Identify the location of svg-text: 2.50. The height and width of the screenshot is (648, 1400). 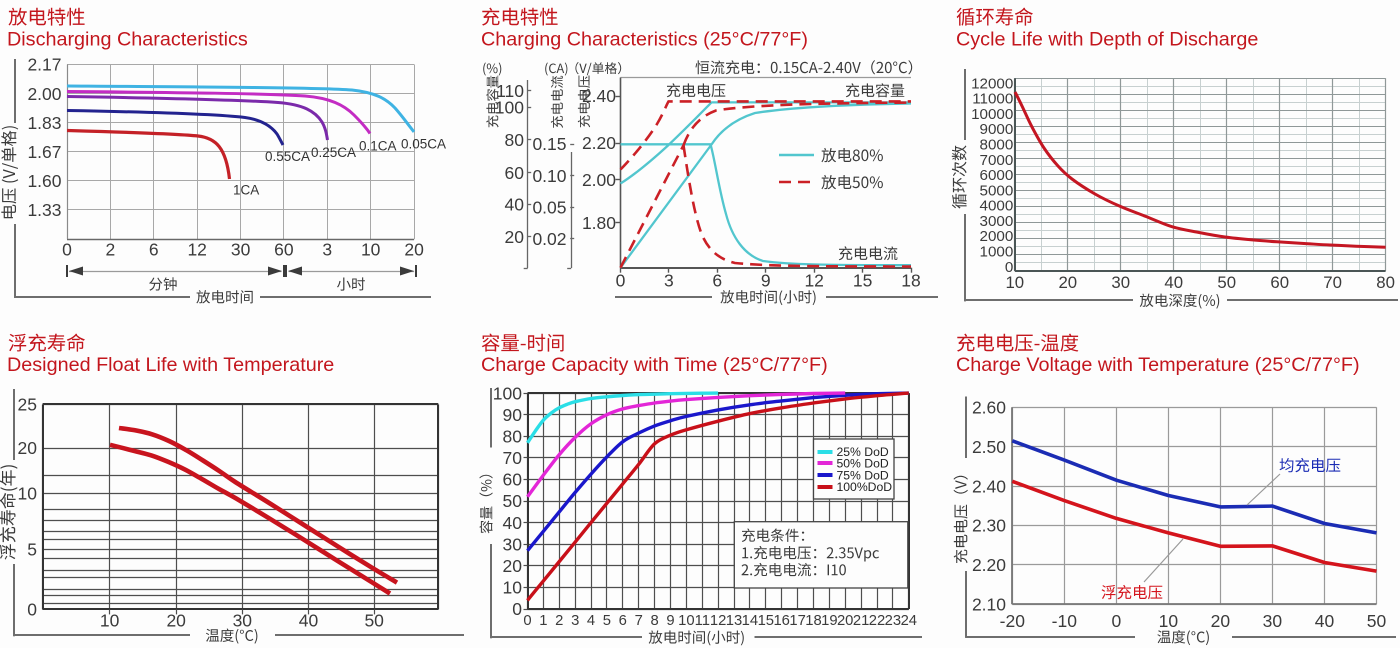
(989, 447).